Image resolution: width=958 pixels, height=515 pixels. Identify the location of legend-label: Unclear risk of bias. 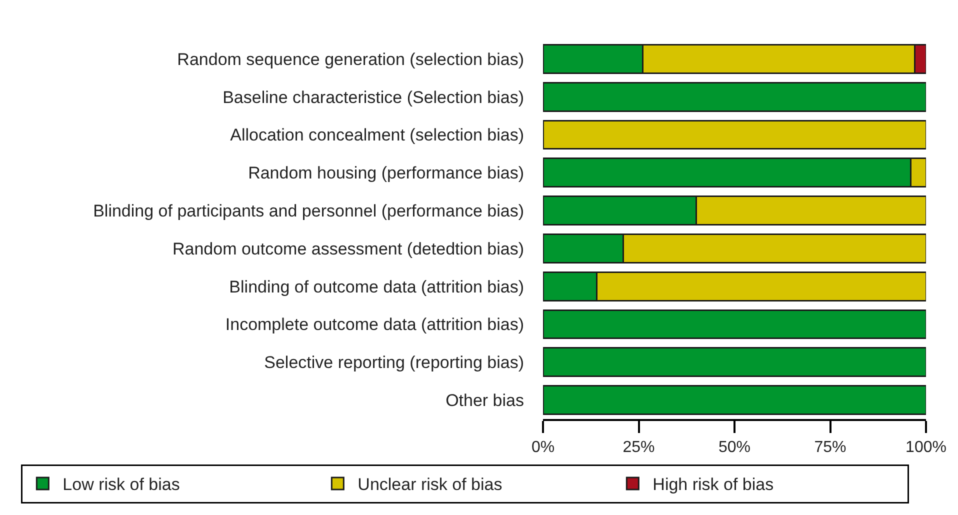
(430, 484).